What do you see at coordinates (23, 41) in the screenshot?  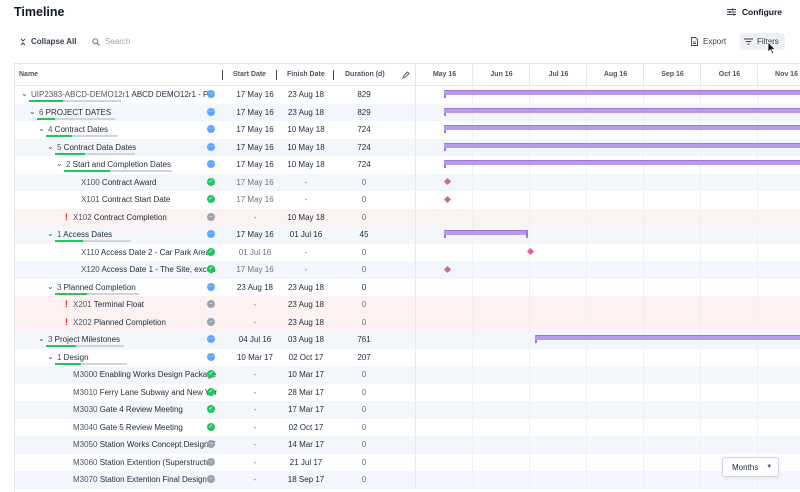 I see `collapse-icon` at bounding box center [23, 41].